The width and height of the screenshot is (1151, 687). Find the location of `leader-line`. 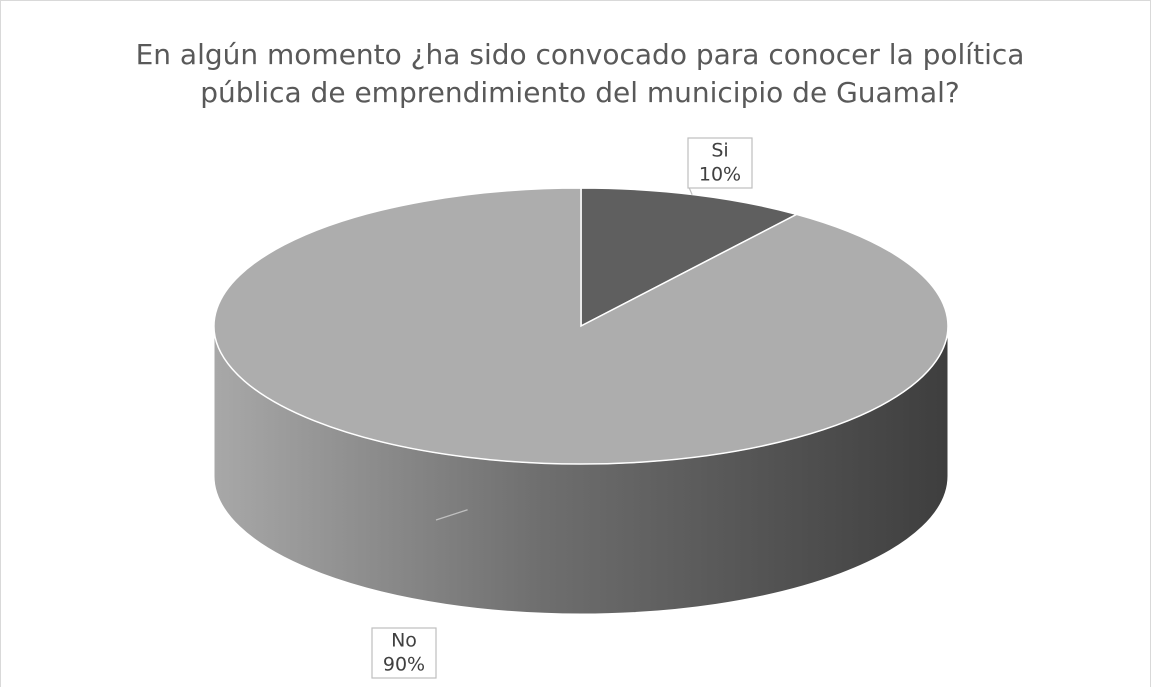

leader-line is located at coordinates (451, 515).